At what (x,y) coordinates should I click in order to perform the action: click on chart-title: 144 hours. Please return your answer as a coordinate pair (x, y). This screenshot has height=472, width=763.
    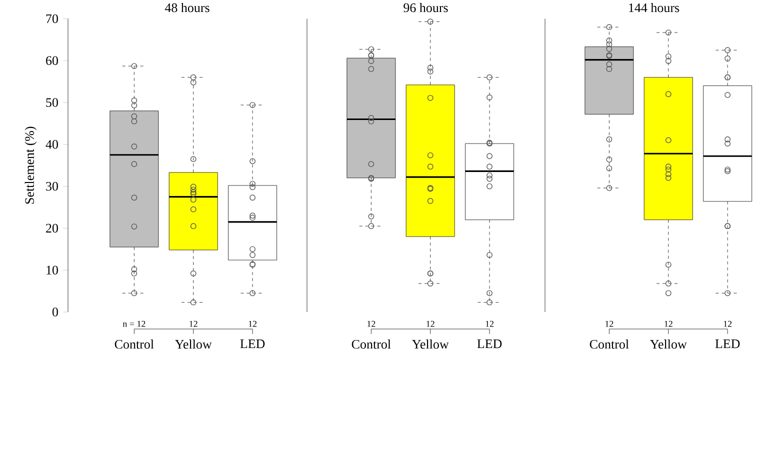
    Looking at the image, I should click on (654, 7).